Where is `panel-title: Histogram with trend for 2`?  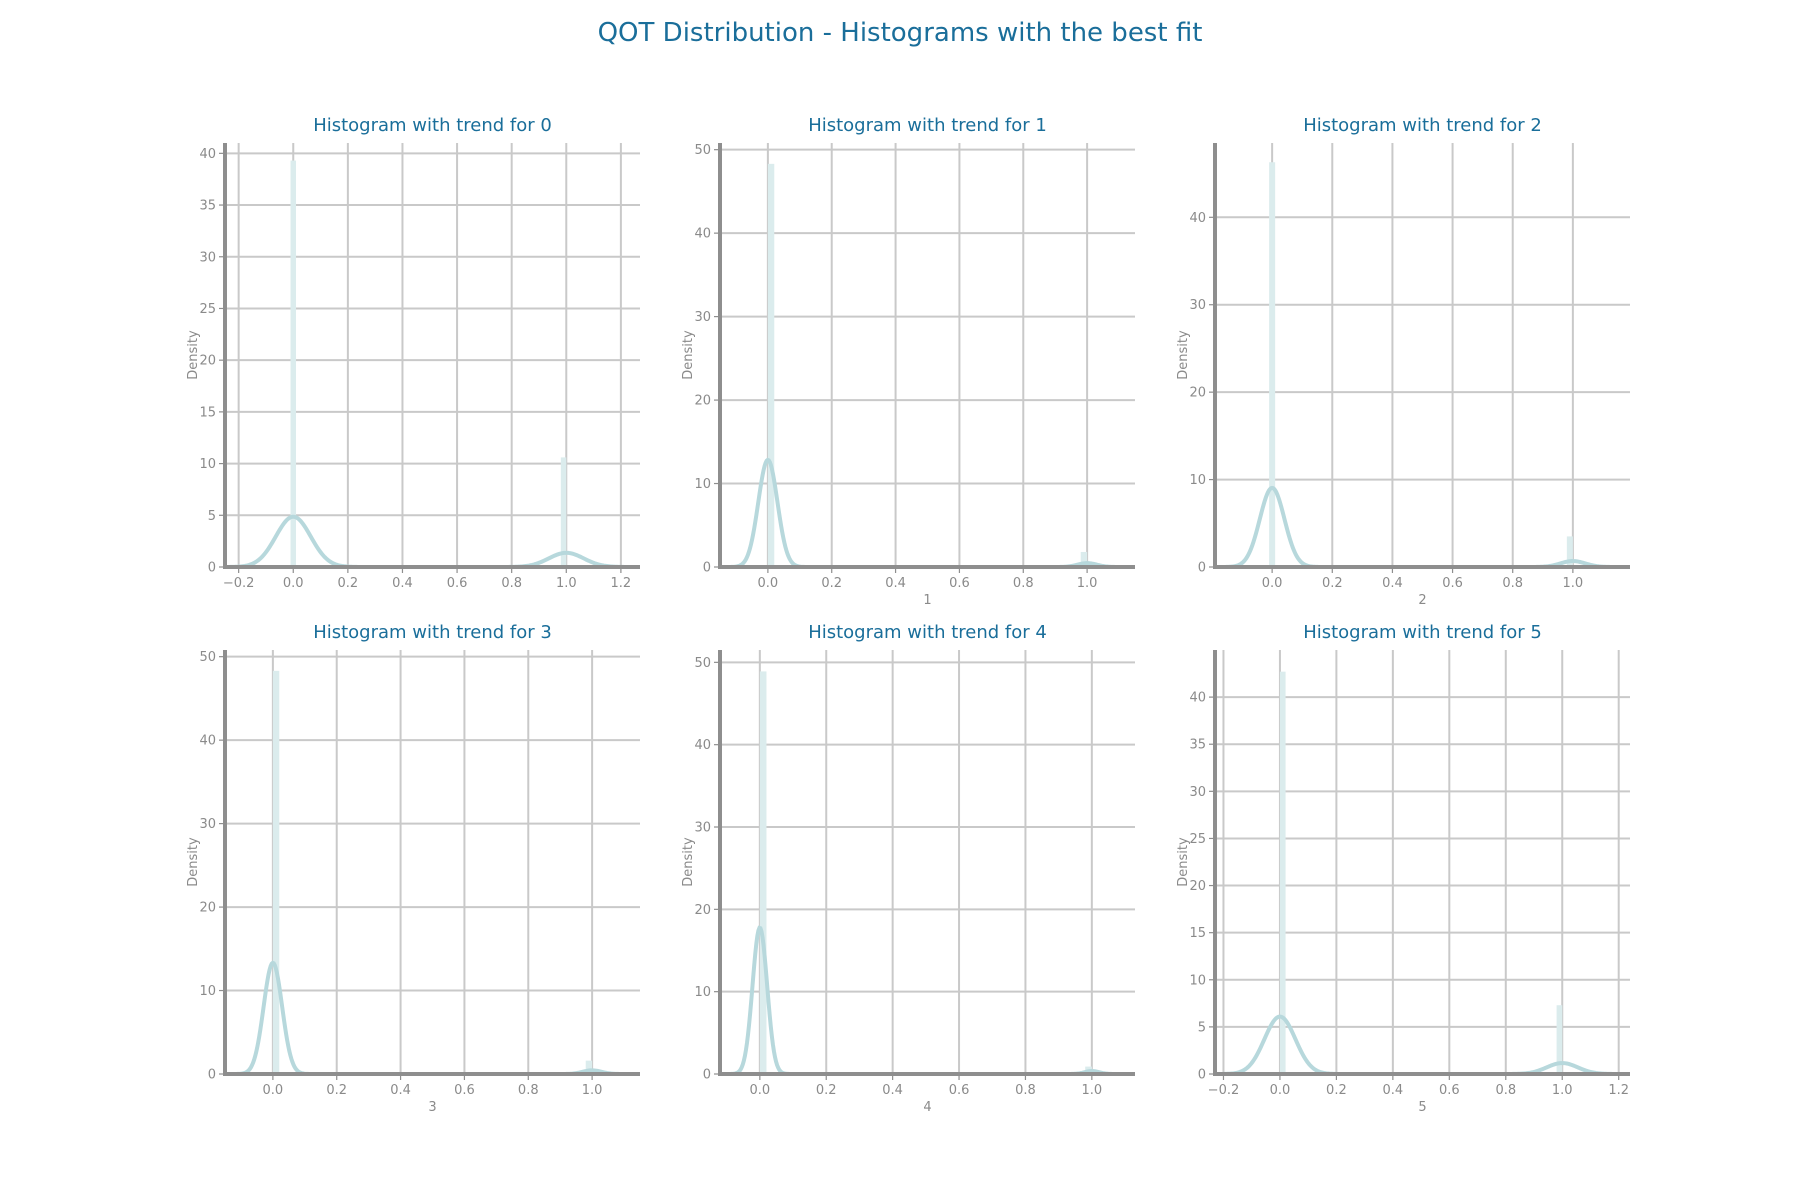 panel-title: Histogram with trend for 2 is located at coordinates (1422, 125).